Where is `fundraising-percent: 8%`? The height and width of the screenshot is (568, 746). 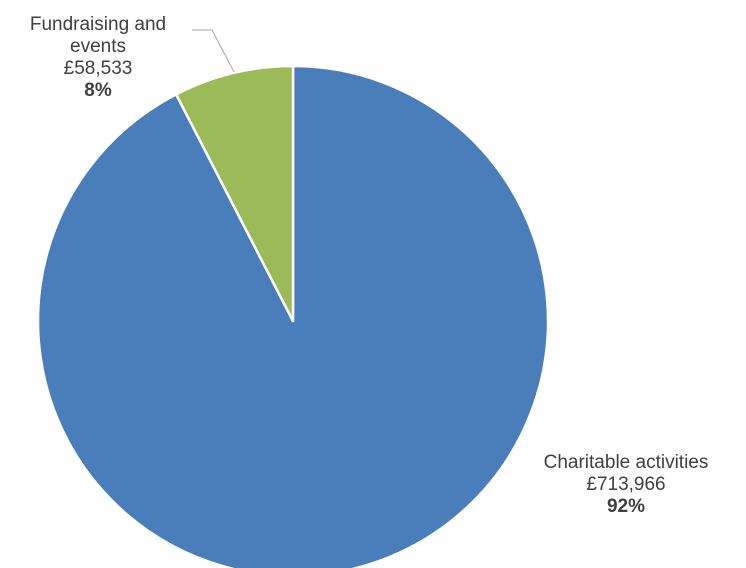 fundraising-percent: 8% is located at coordinates (98, 91).